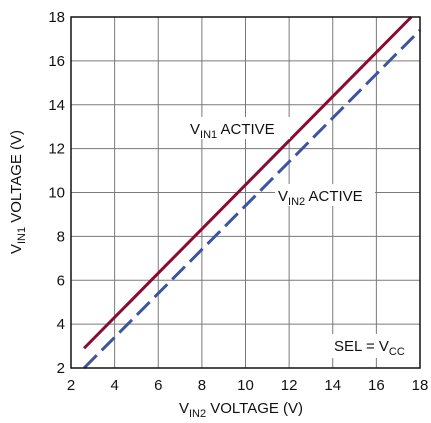 The image size is (431, 423). Describe the element at coordinates (61, 236) in the screenshot. I see `y-tick-label: 8` at that location.